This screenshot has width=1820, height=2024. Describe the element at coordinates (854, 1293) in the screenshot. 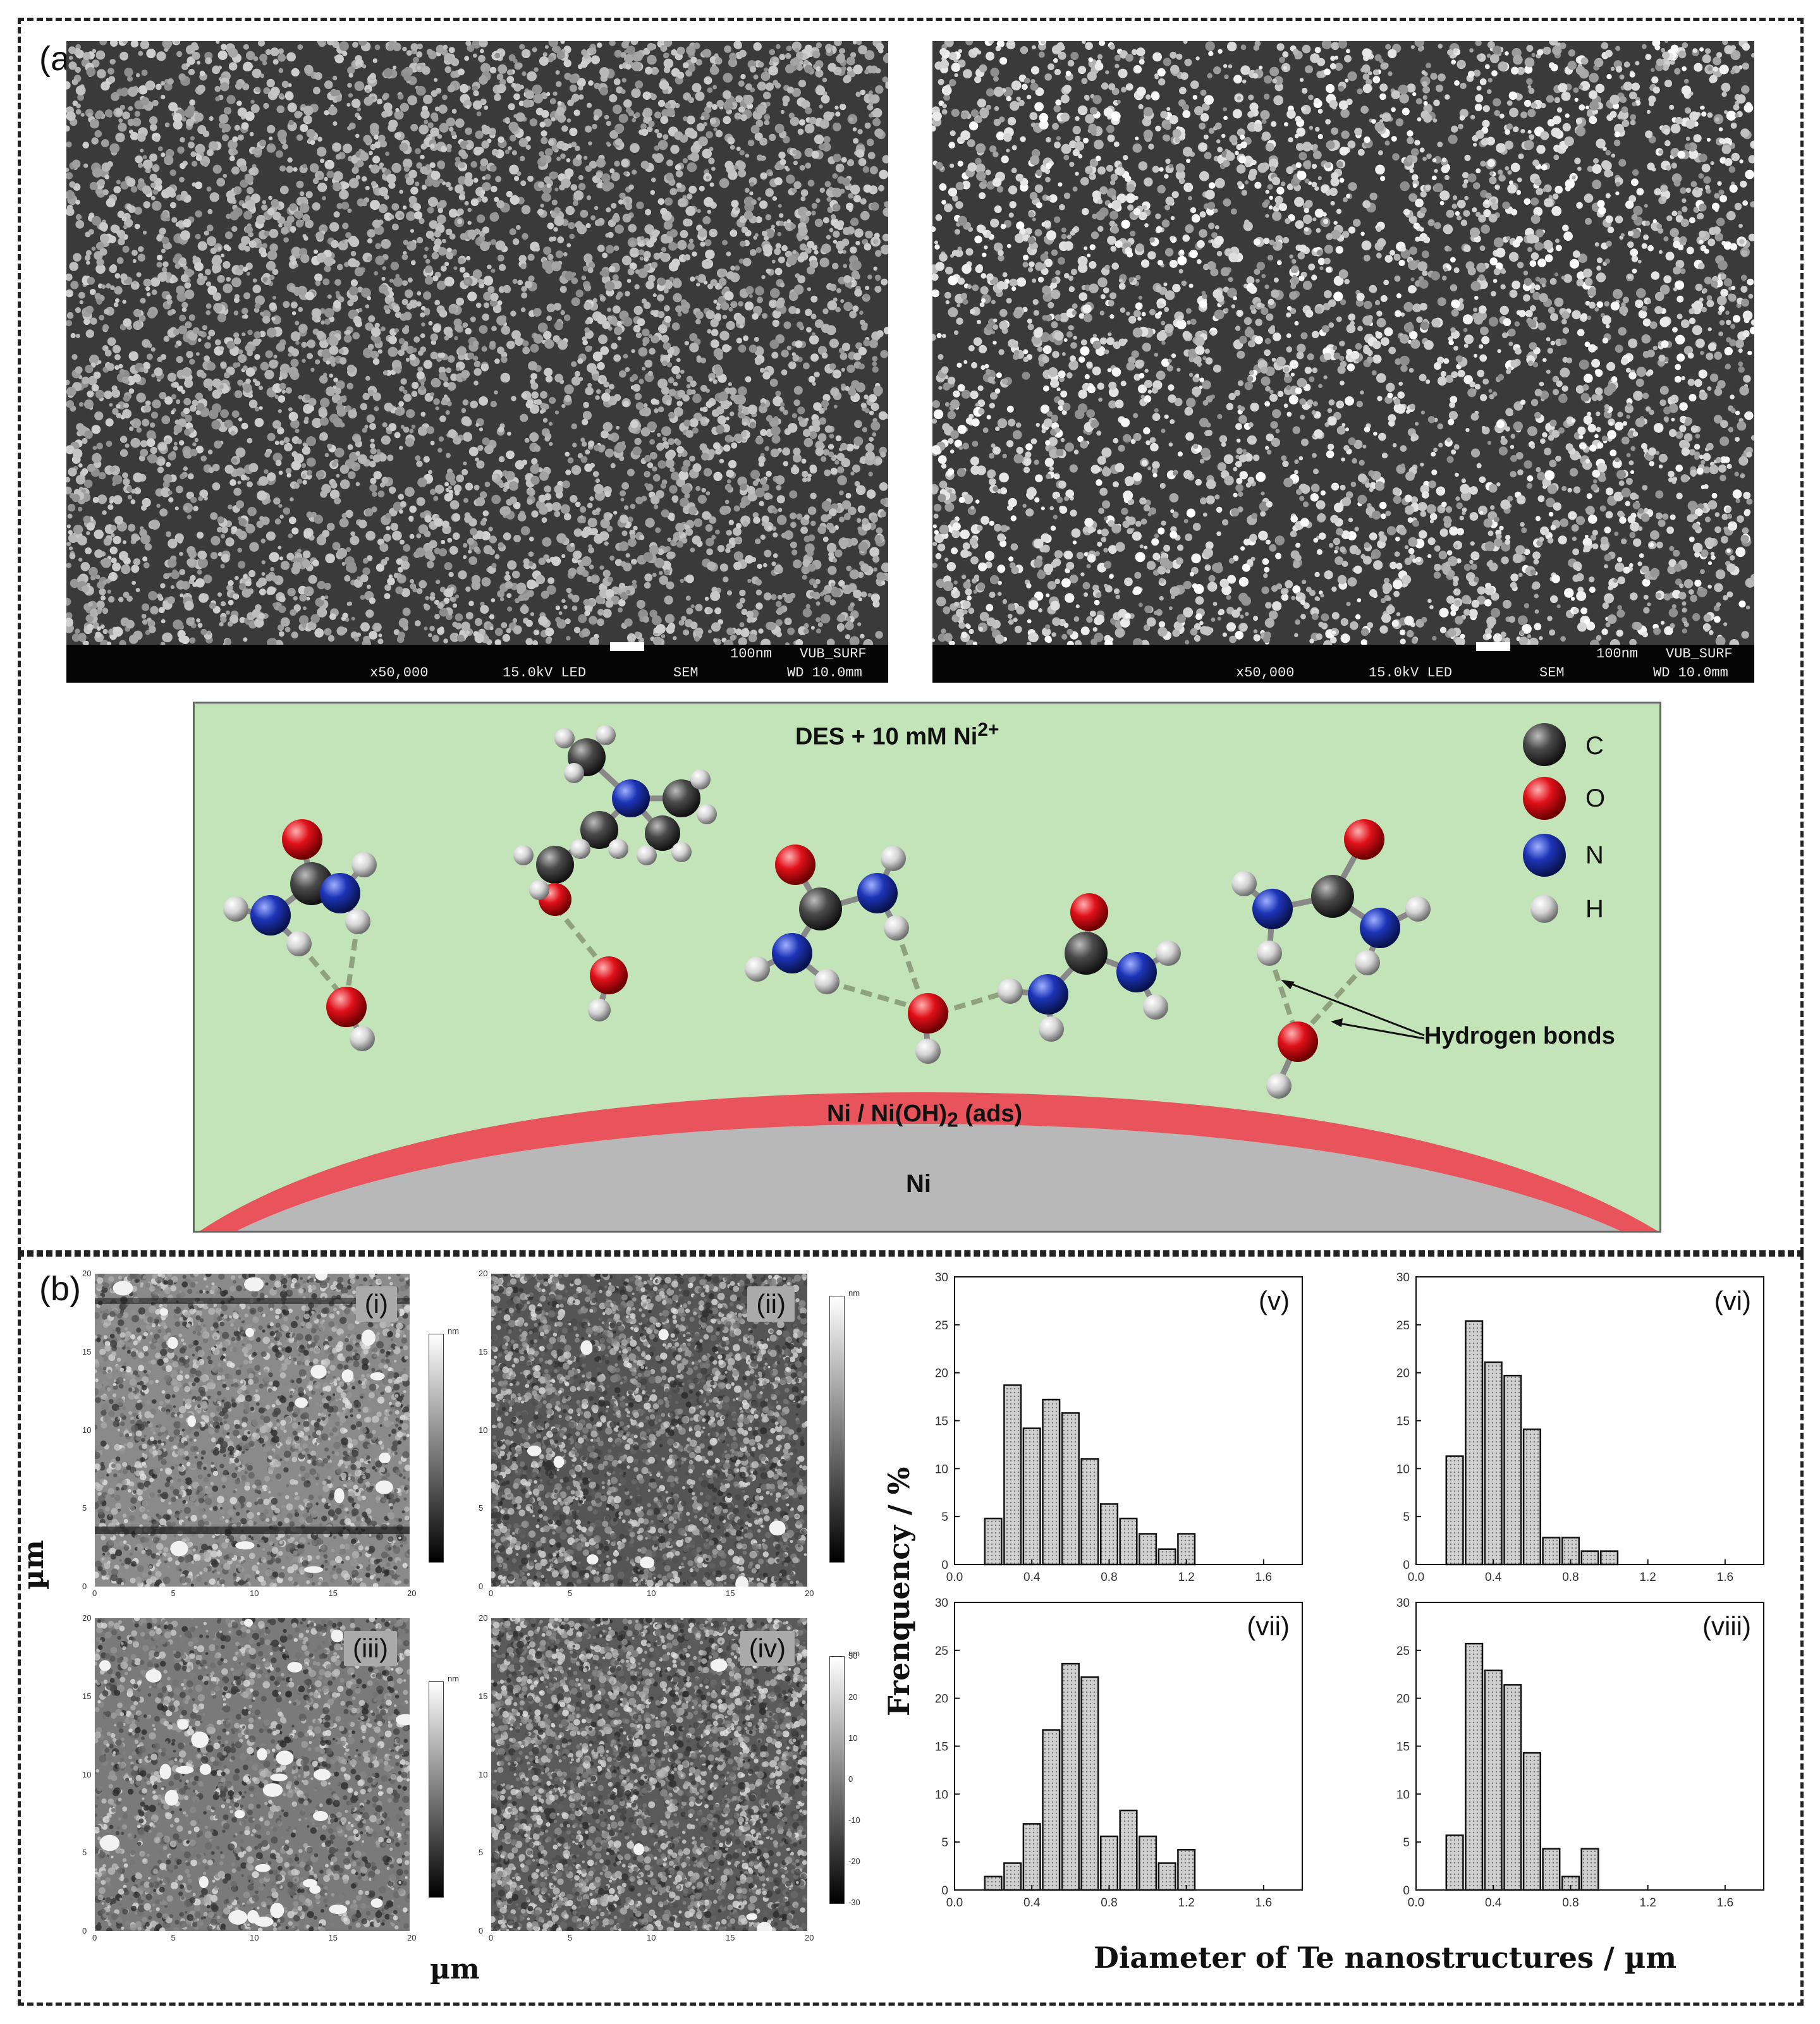

I see `colorbar-unit-ii: nm` at that location.